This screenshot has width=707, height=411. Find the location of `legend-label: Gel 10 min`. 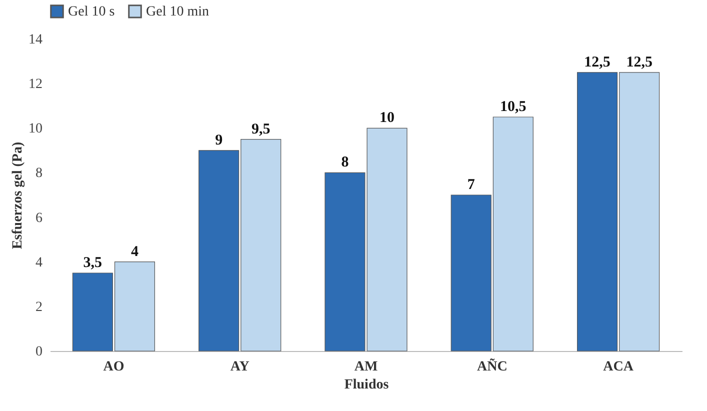

legend-label: Gel 10 min is located at coordinates (177, 12).